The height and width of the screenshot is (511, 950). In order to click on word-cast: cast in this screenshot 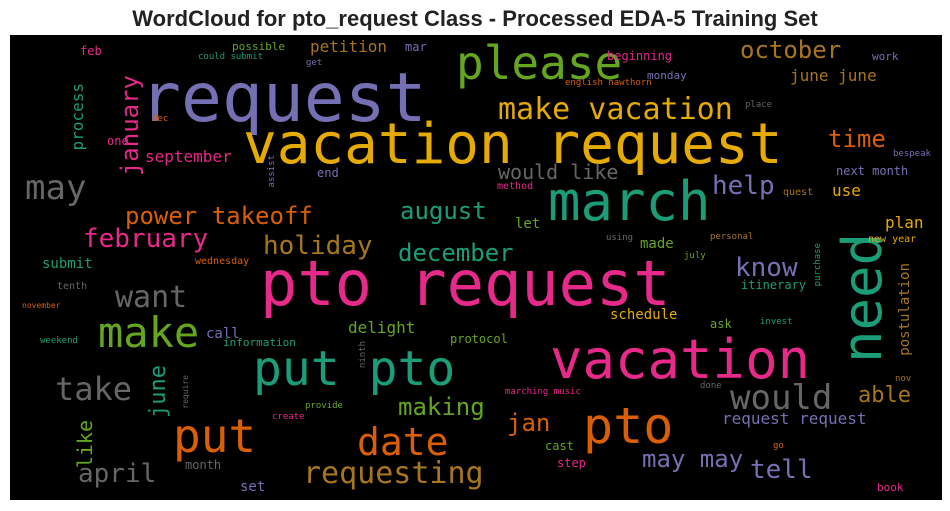, I will do `click(559, 446)`.